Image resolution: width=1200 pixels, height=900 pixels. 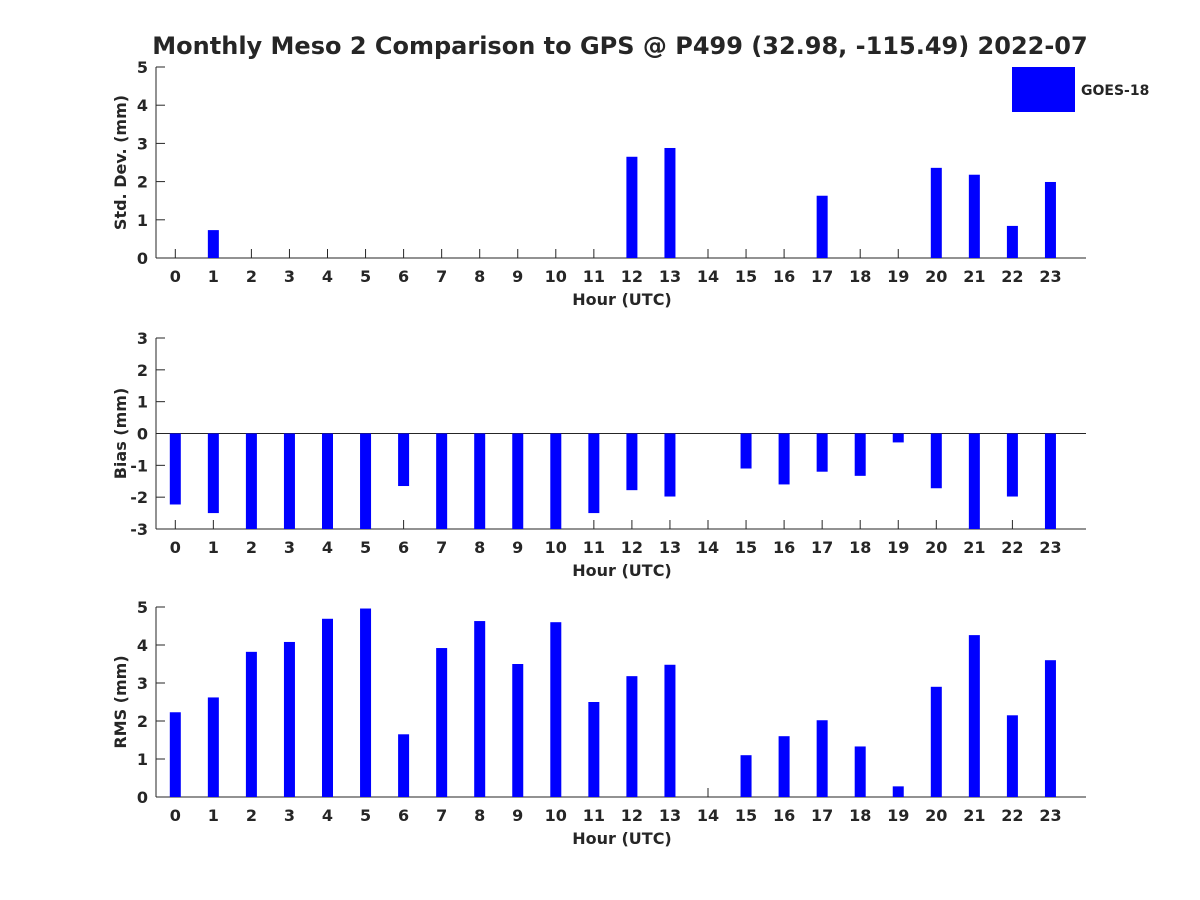 I want to click on x-tick-label: 22, so click(x=1012, y=815).